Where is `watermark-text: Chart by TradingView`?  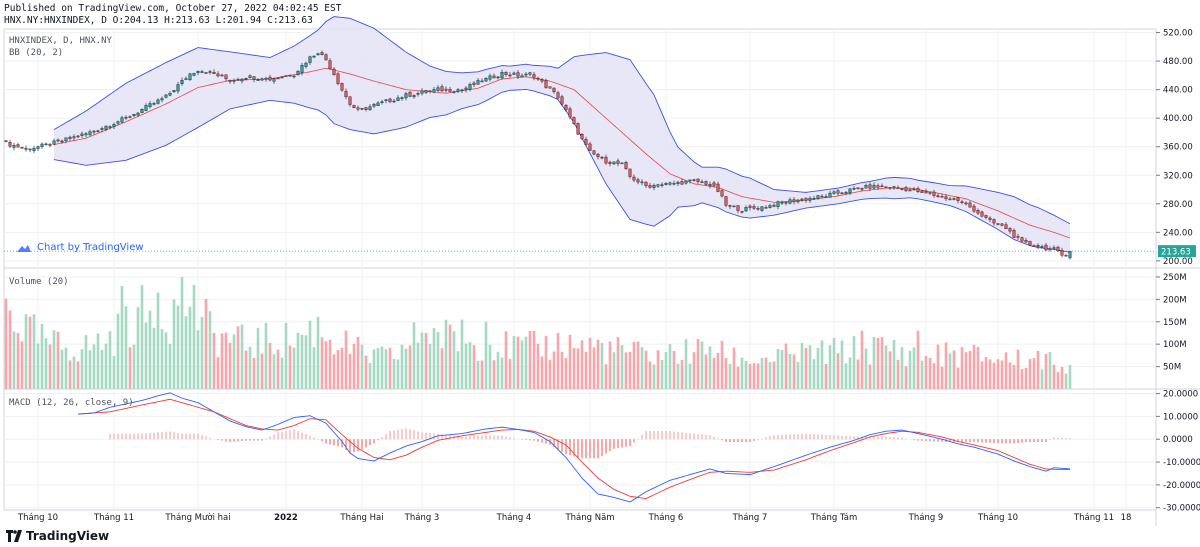
watermark-text: Chart by TradingView is located at coordinates (90, 247).